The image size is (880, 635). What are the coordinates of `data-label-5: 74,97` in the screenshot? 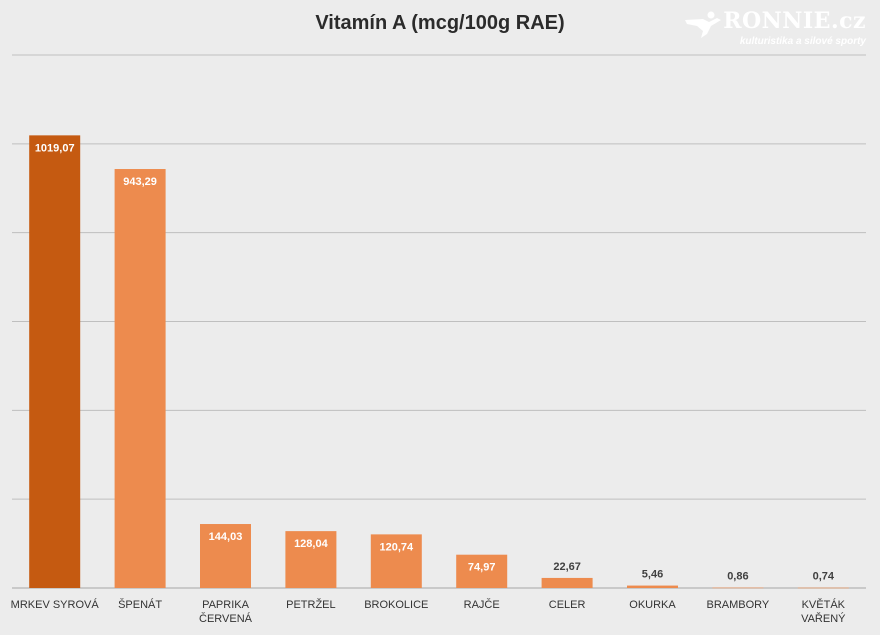 It's located at (482, 568).